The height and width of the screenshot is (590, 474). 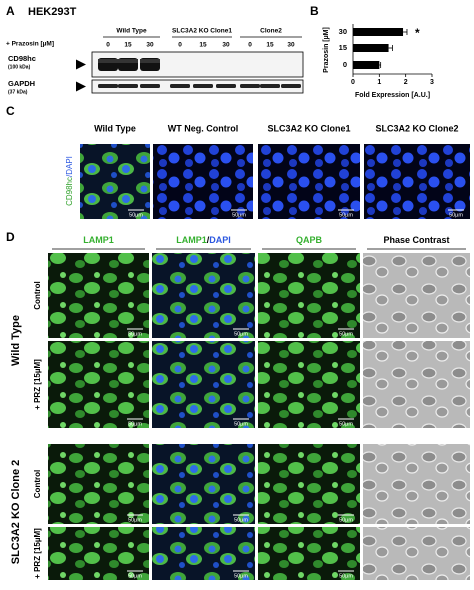 I want to click on stain-part: CD98hc, so click(x=69, y=191).